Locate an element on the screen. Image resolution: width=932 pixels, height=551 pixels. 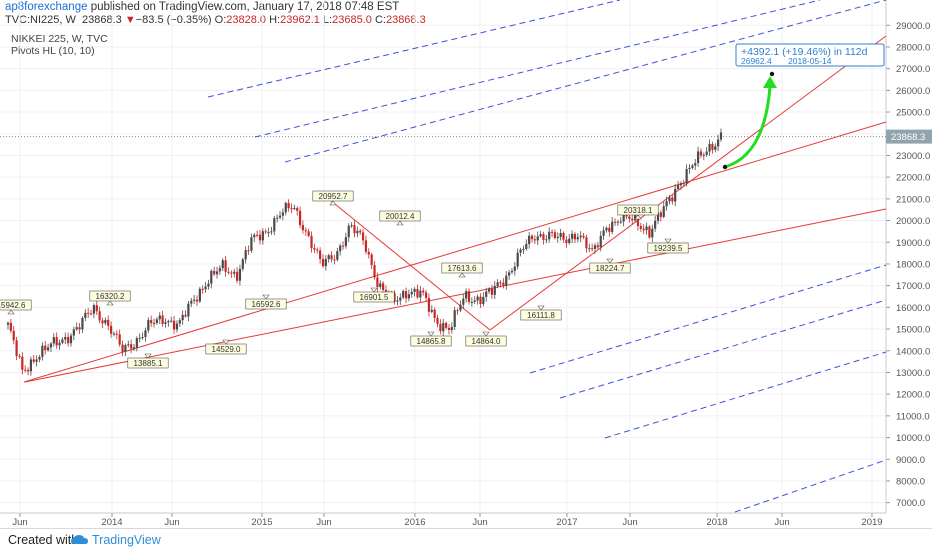
high-value: 23962.1 is located at coordinates (300, 20).